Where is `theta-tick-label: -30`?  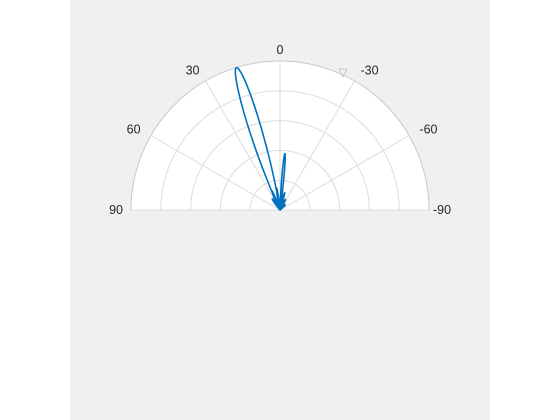 theta-tick-label: -30 is located at coordinates (370, 71).